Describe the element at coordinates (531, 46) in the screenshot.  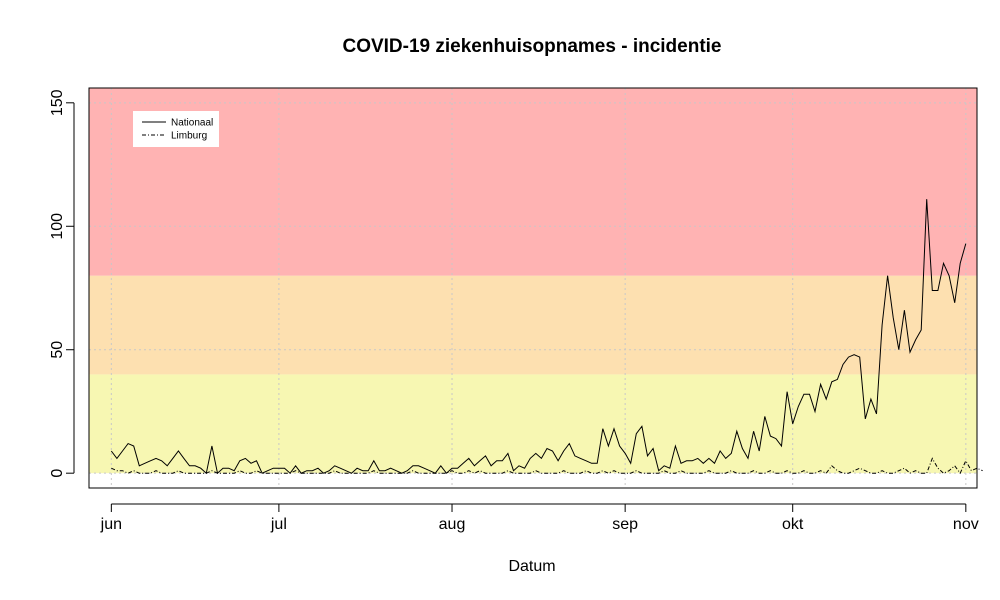
I see `chart-title: COVID-19 ziekenhuisopnames - incidentie` at that location.